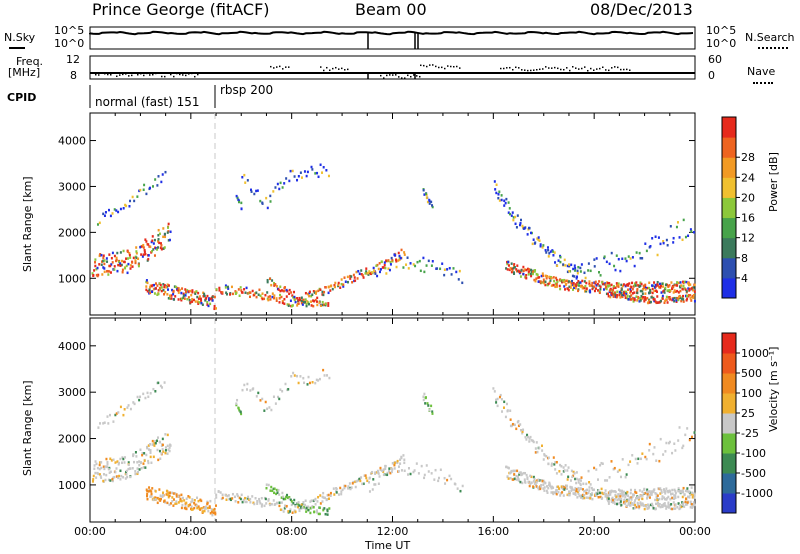 Image resolution: width=800 pixels, height=554 pixels. Describe the element at coordinates (721, 30) in the screenshot. I see `nsearch-tick-top: 10^5` at that location.